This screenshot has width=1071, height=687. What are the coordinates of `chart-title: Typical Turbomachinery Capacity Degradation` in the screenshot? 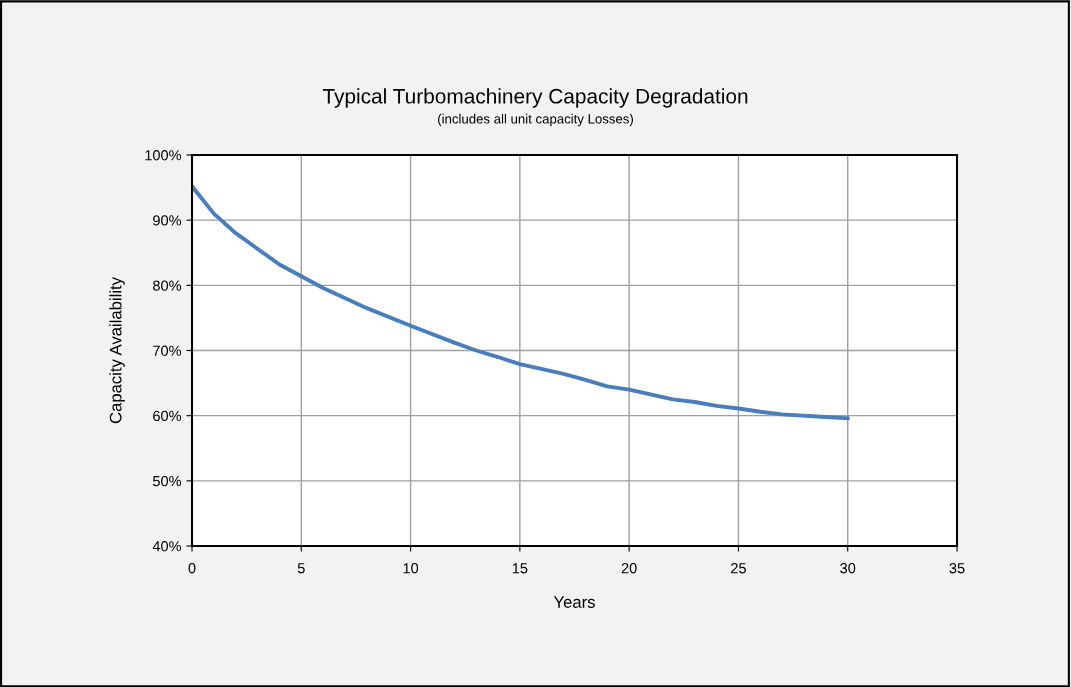 It's located at (535, 98).